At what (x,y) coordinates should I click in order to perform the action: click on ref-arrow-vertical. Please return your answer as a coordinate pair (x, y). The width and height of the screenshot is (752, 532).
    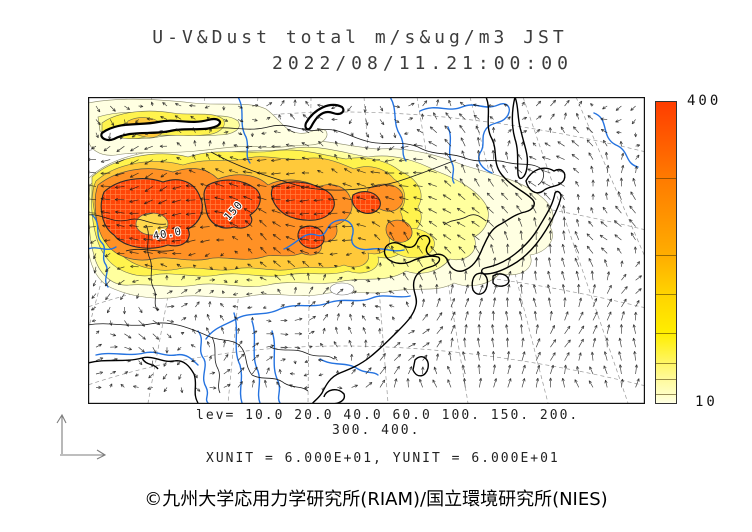
    Looking at the image, I should click on (61, 433).